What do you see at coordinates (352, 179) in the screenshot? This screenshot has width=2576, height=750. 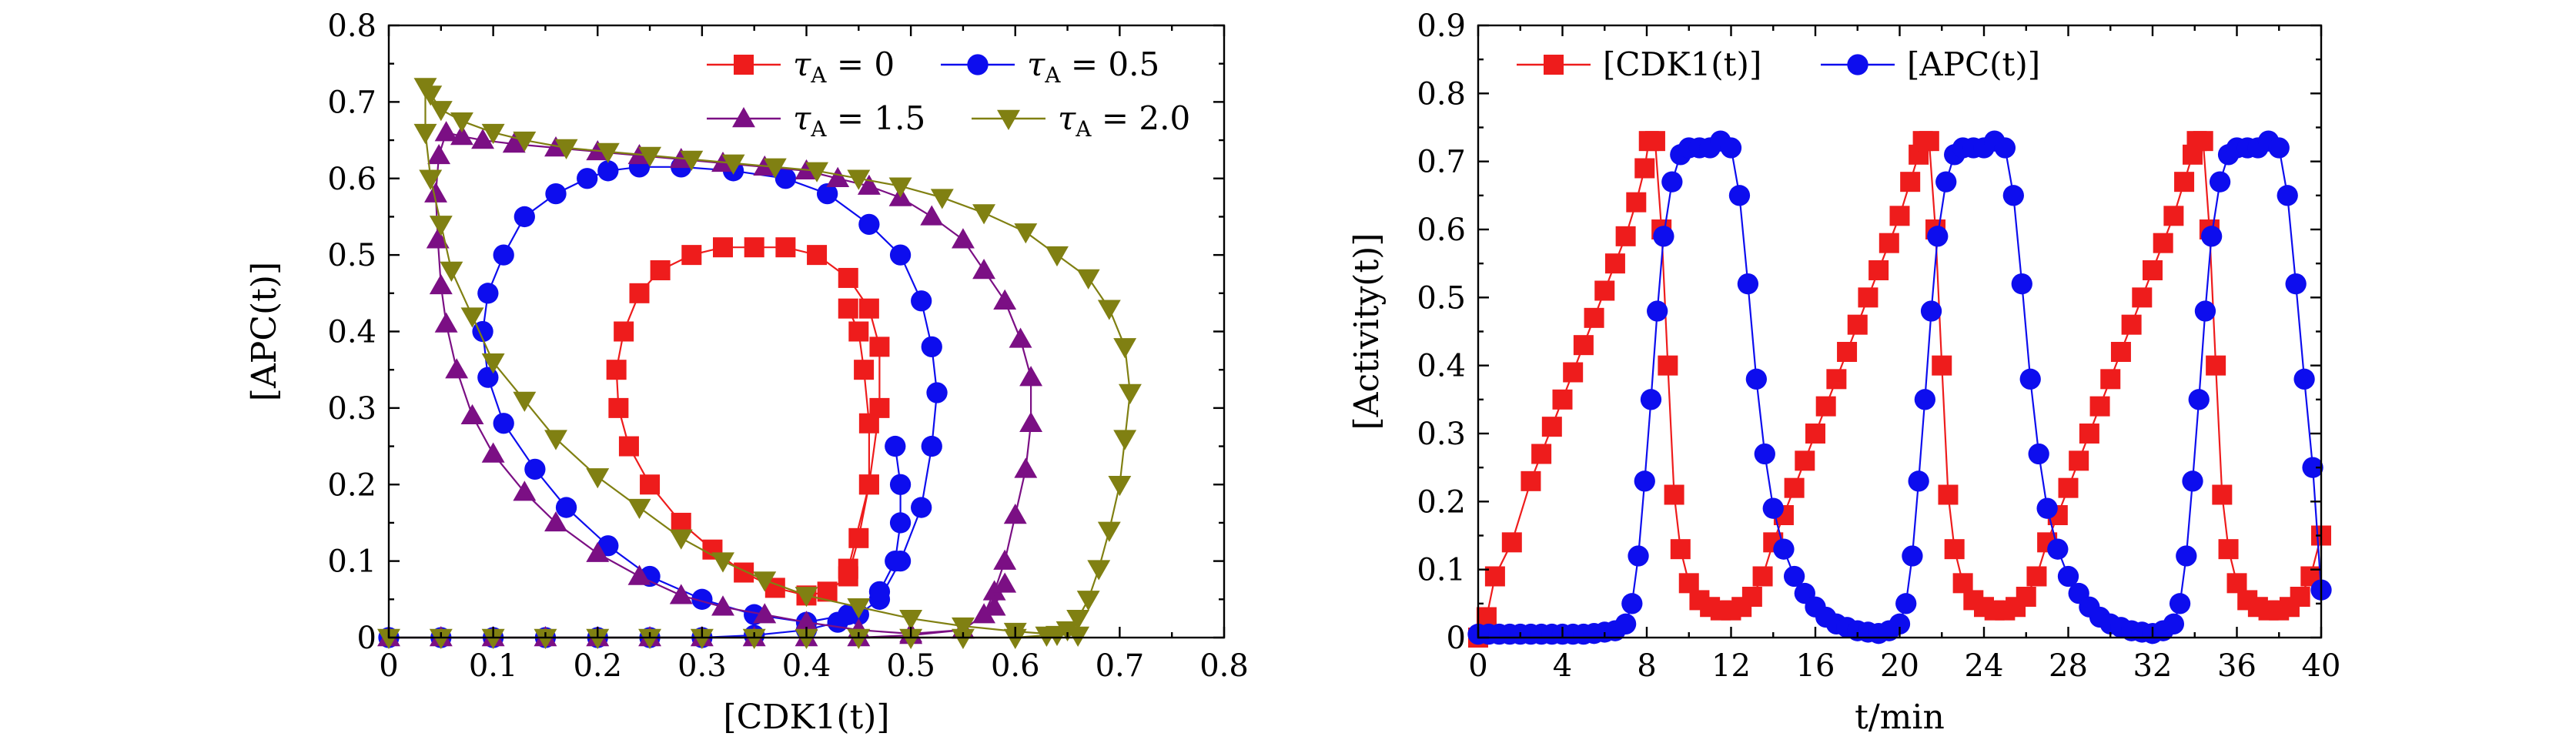 I see `y-tick-label: 0.6` at bounding box center [352, 179].